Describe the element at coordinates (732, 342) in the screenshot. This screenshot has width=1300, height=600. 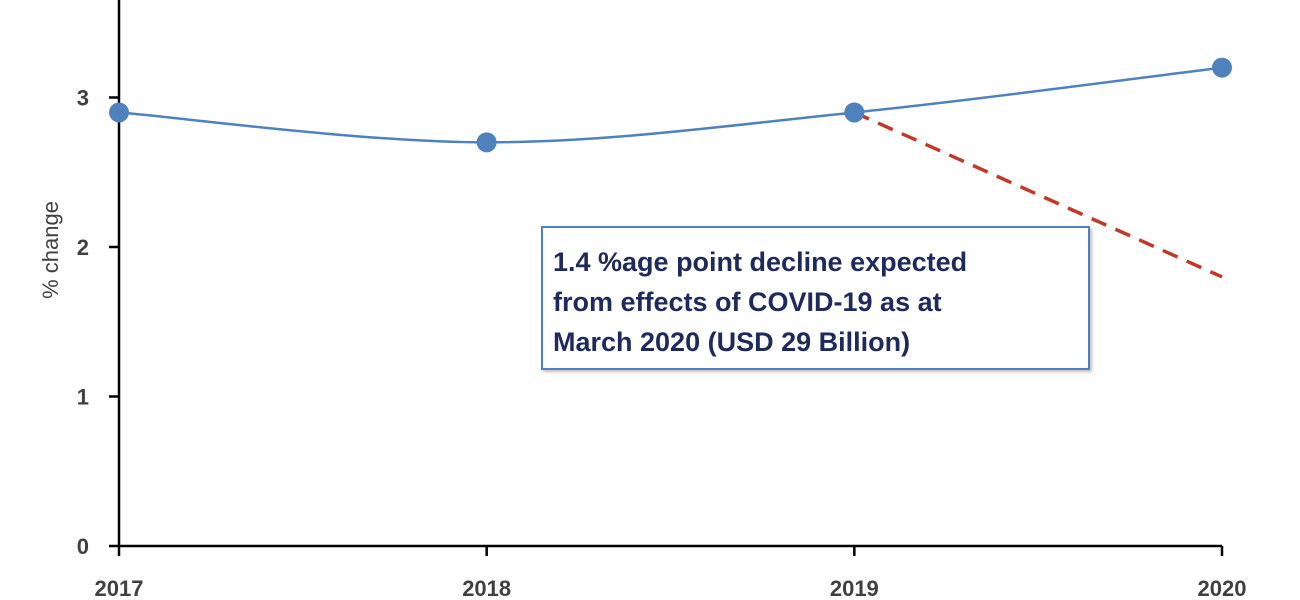
I see `annotation-line-3: March 2020 (USD 29 Billion)` at that location.